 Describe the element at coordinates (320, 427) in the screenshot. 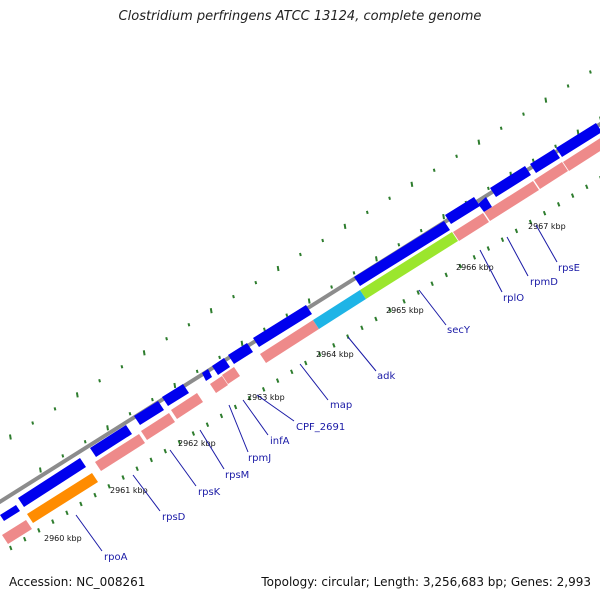

I see `gene-label: CPF_2691` at that location.